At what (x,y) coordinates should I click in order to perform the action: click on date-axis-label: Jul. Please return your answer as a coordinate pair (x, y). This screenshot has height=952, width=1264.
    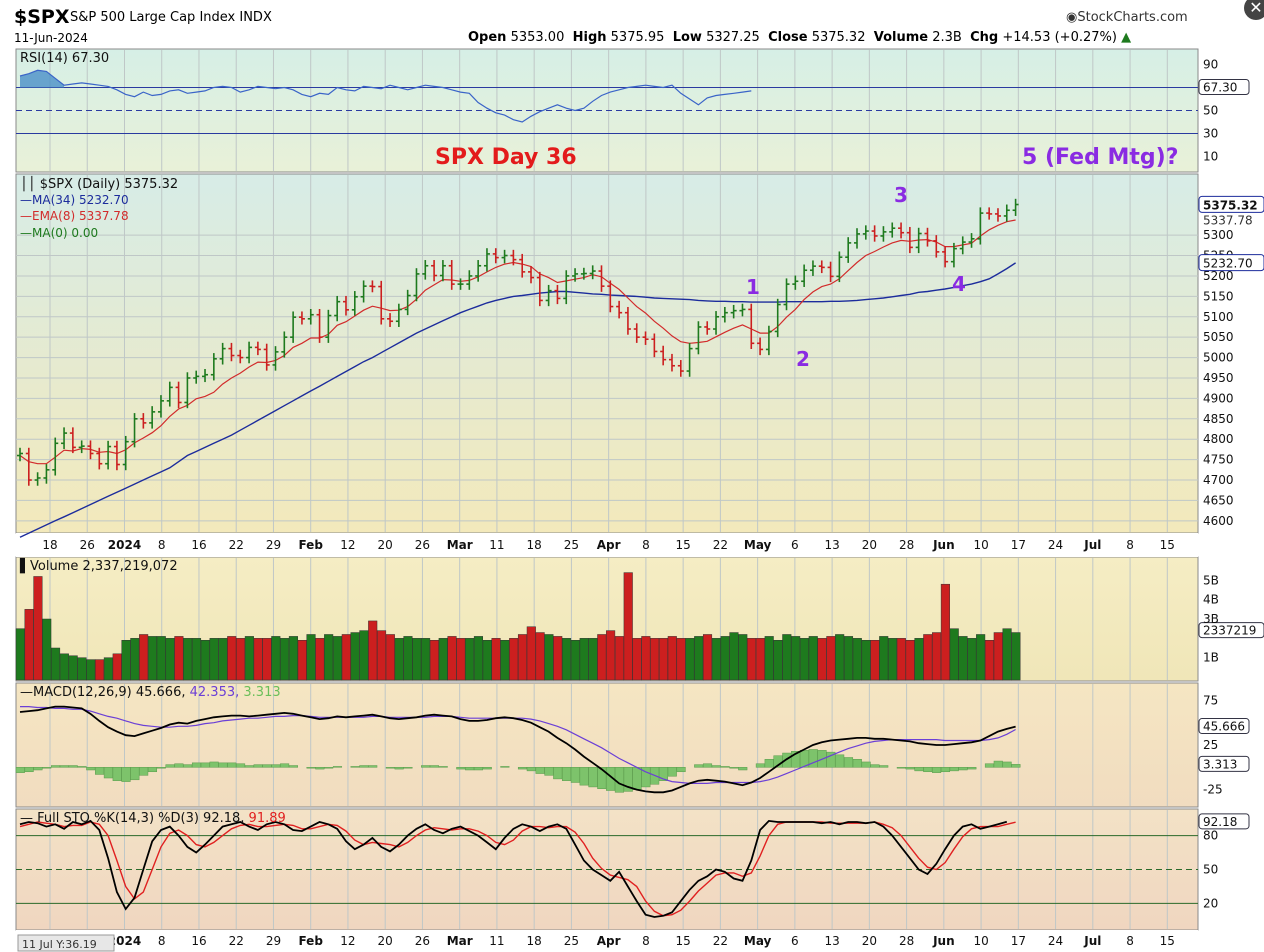
    Looking at the image, I should click on (1092, 941).